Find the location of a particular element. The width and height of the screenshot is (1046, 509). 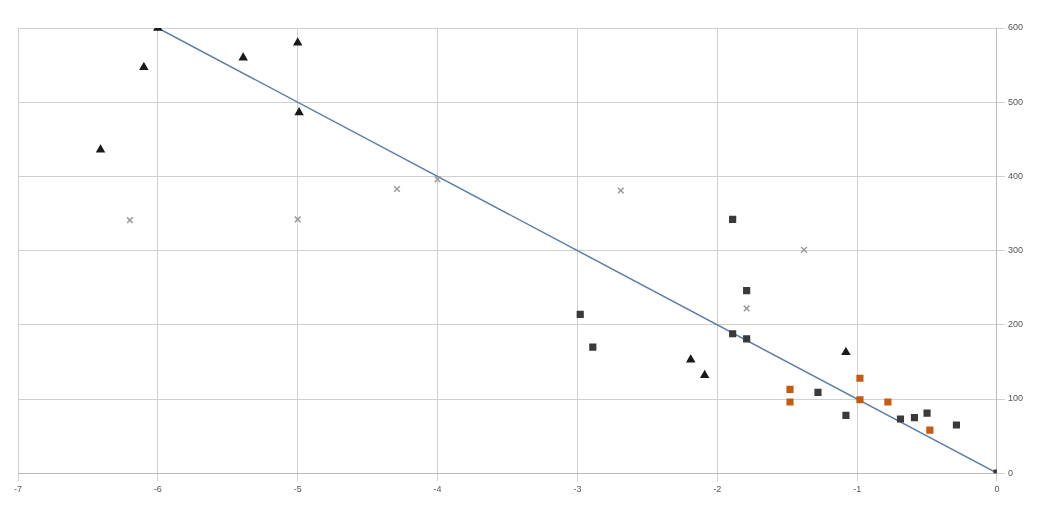

x-tick-label: -3 is located at coordinates (577, 489).